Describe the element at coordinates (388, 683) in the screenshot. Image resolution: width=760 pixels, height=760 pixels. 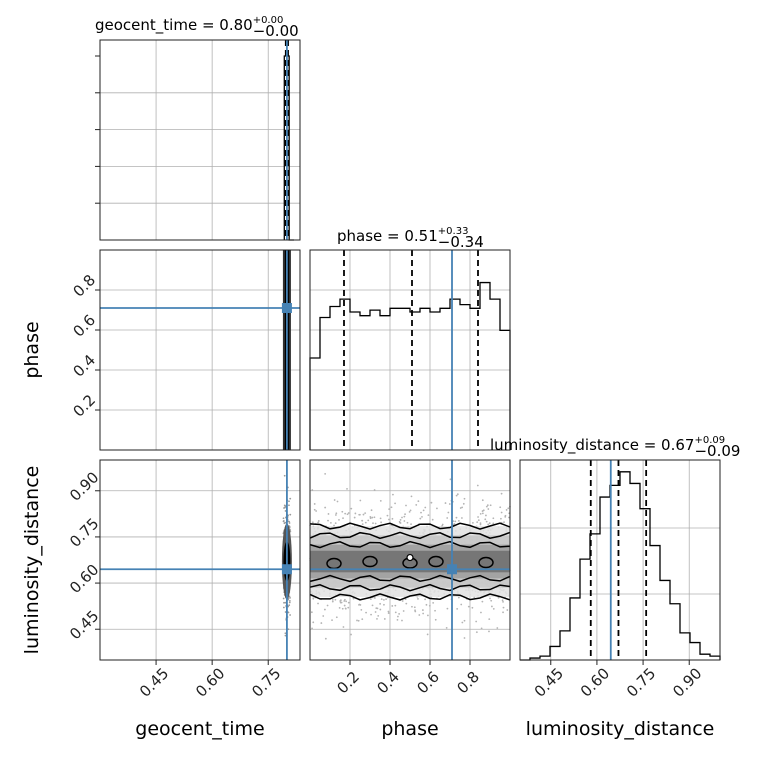
I see `x-tick-label: 0.4` at that location.